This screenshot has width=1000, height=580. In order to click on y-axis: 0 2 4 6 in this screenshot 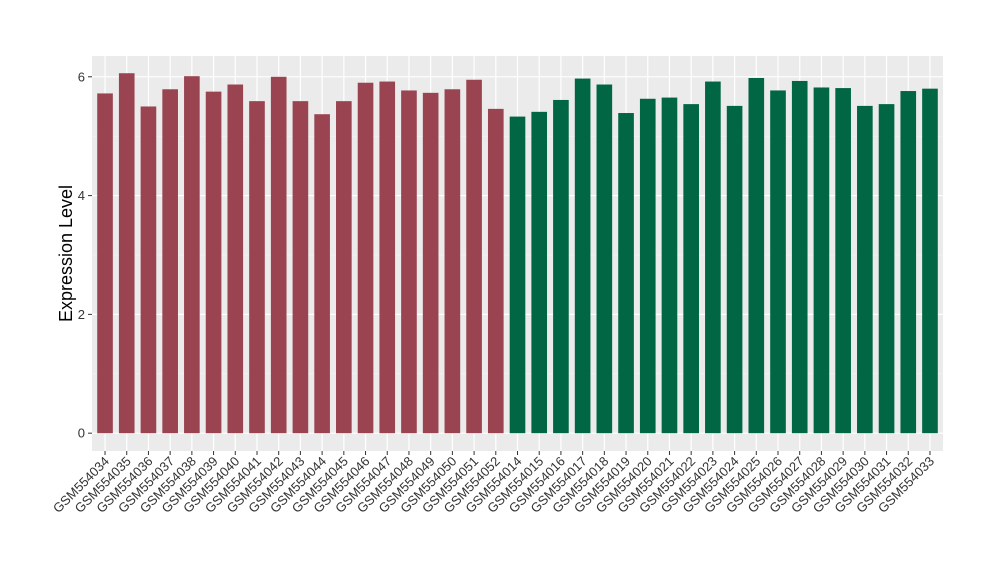, I will do `click(85, 255)`.